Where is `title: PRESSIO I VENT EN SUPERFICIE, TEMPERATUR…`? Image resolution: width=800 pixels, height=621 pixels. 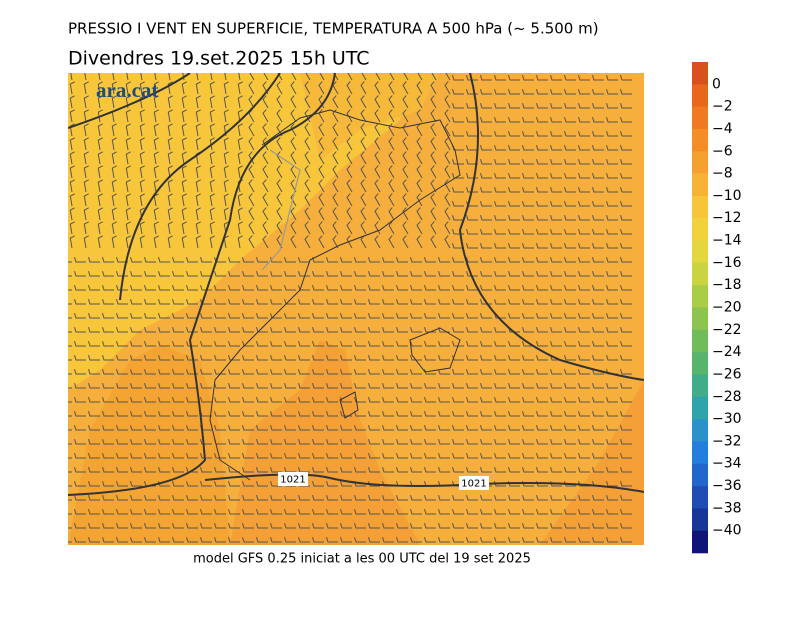 title: PRESSIO I VENT EN SUPERFICIE, TEMPERATUR… is located at coordinates (333, 29).